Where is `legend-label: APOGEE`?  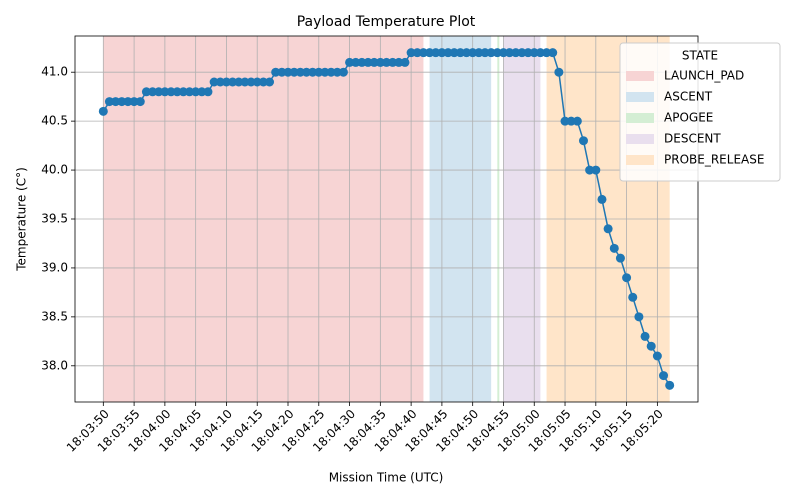 legend-label: APOGEE is located at coordinates (688, 118).